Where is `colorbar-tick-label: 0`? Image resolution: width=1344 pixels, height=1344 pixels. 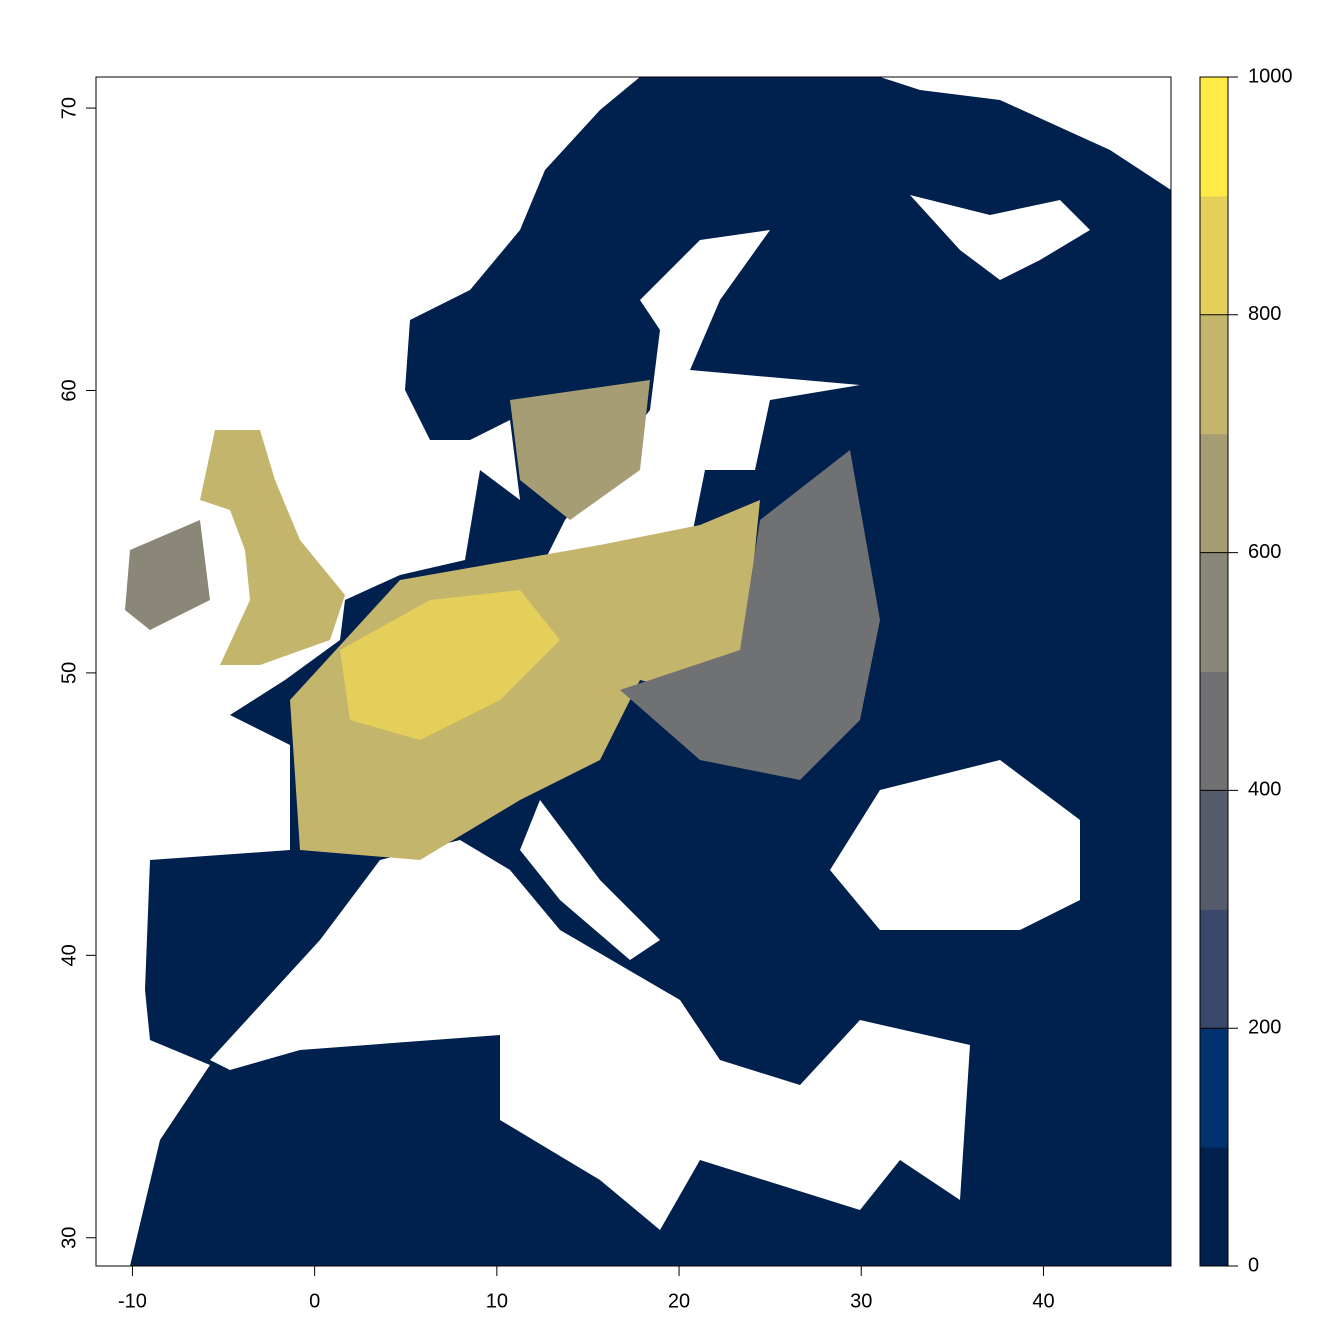
colorbar-tick-label: 0 is located at coordinates (1253, 1265).